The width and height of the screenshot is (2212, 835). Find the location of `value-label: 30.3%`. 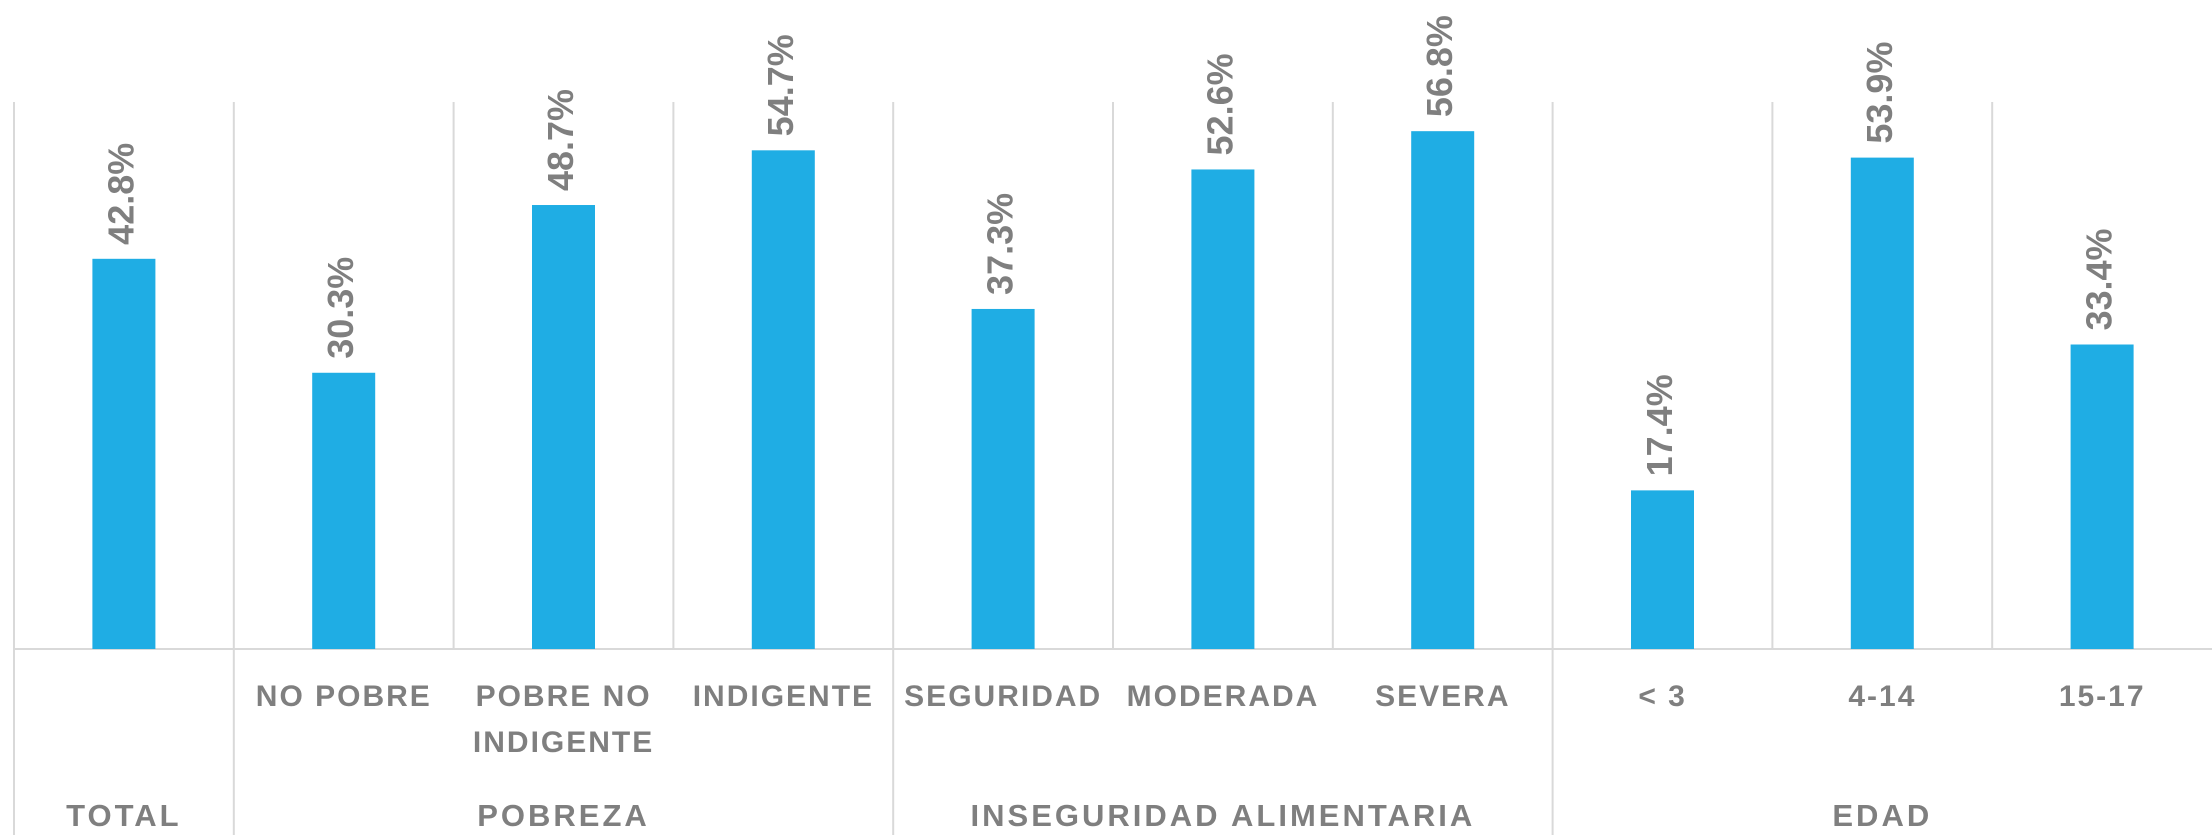

value-label: 30.3% is located at coordinates (340, 308).